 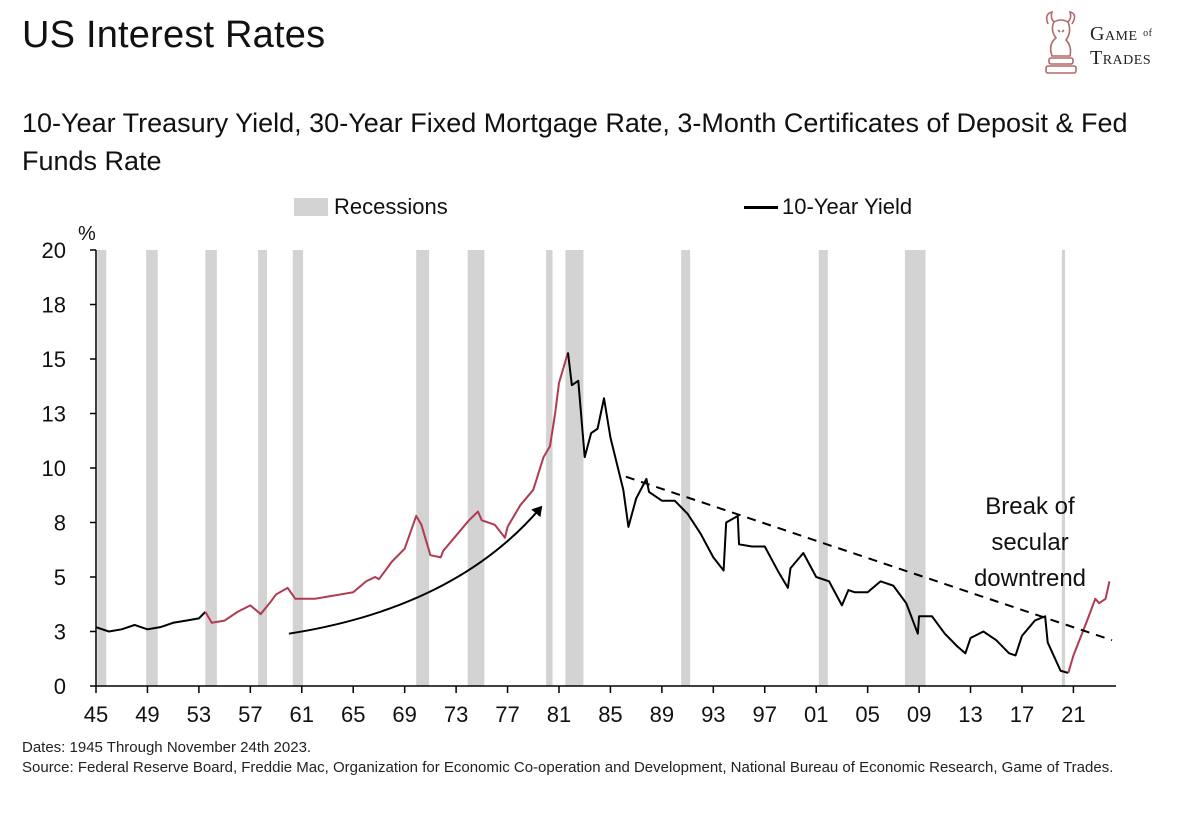 I want to click on y-tick-label: 18, so click(x=54, y=305).